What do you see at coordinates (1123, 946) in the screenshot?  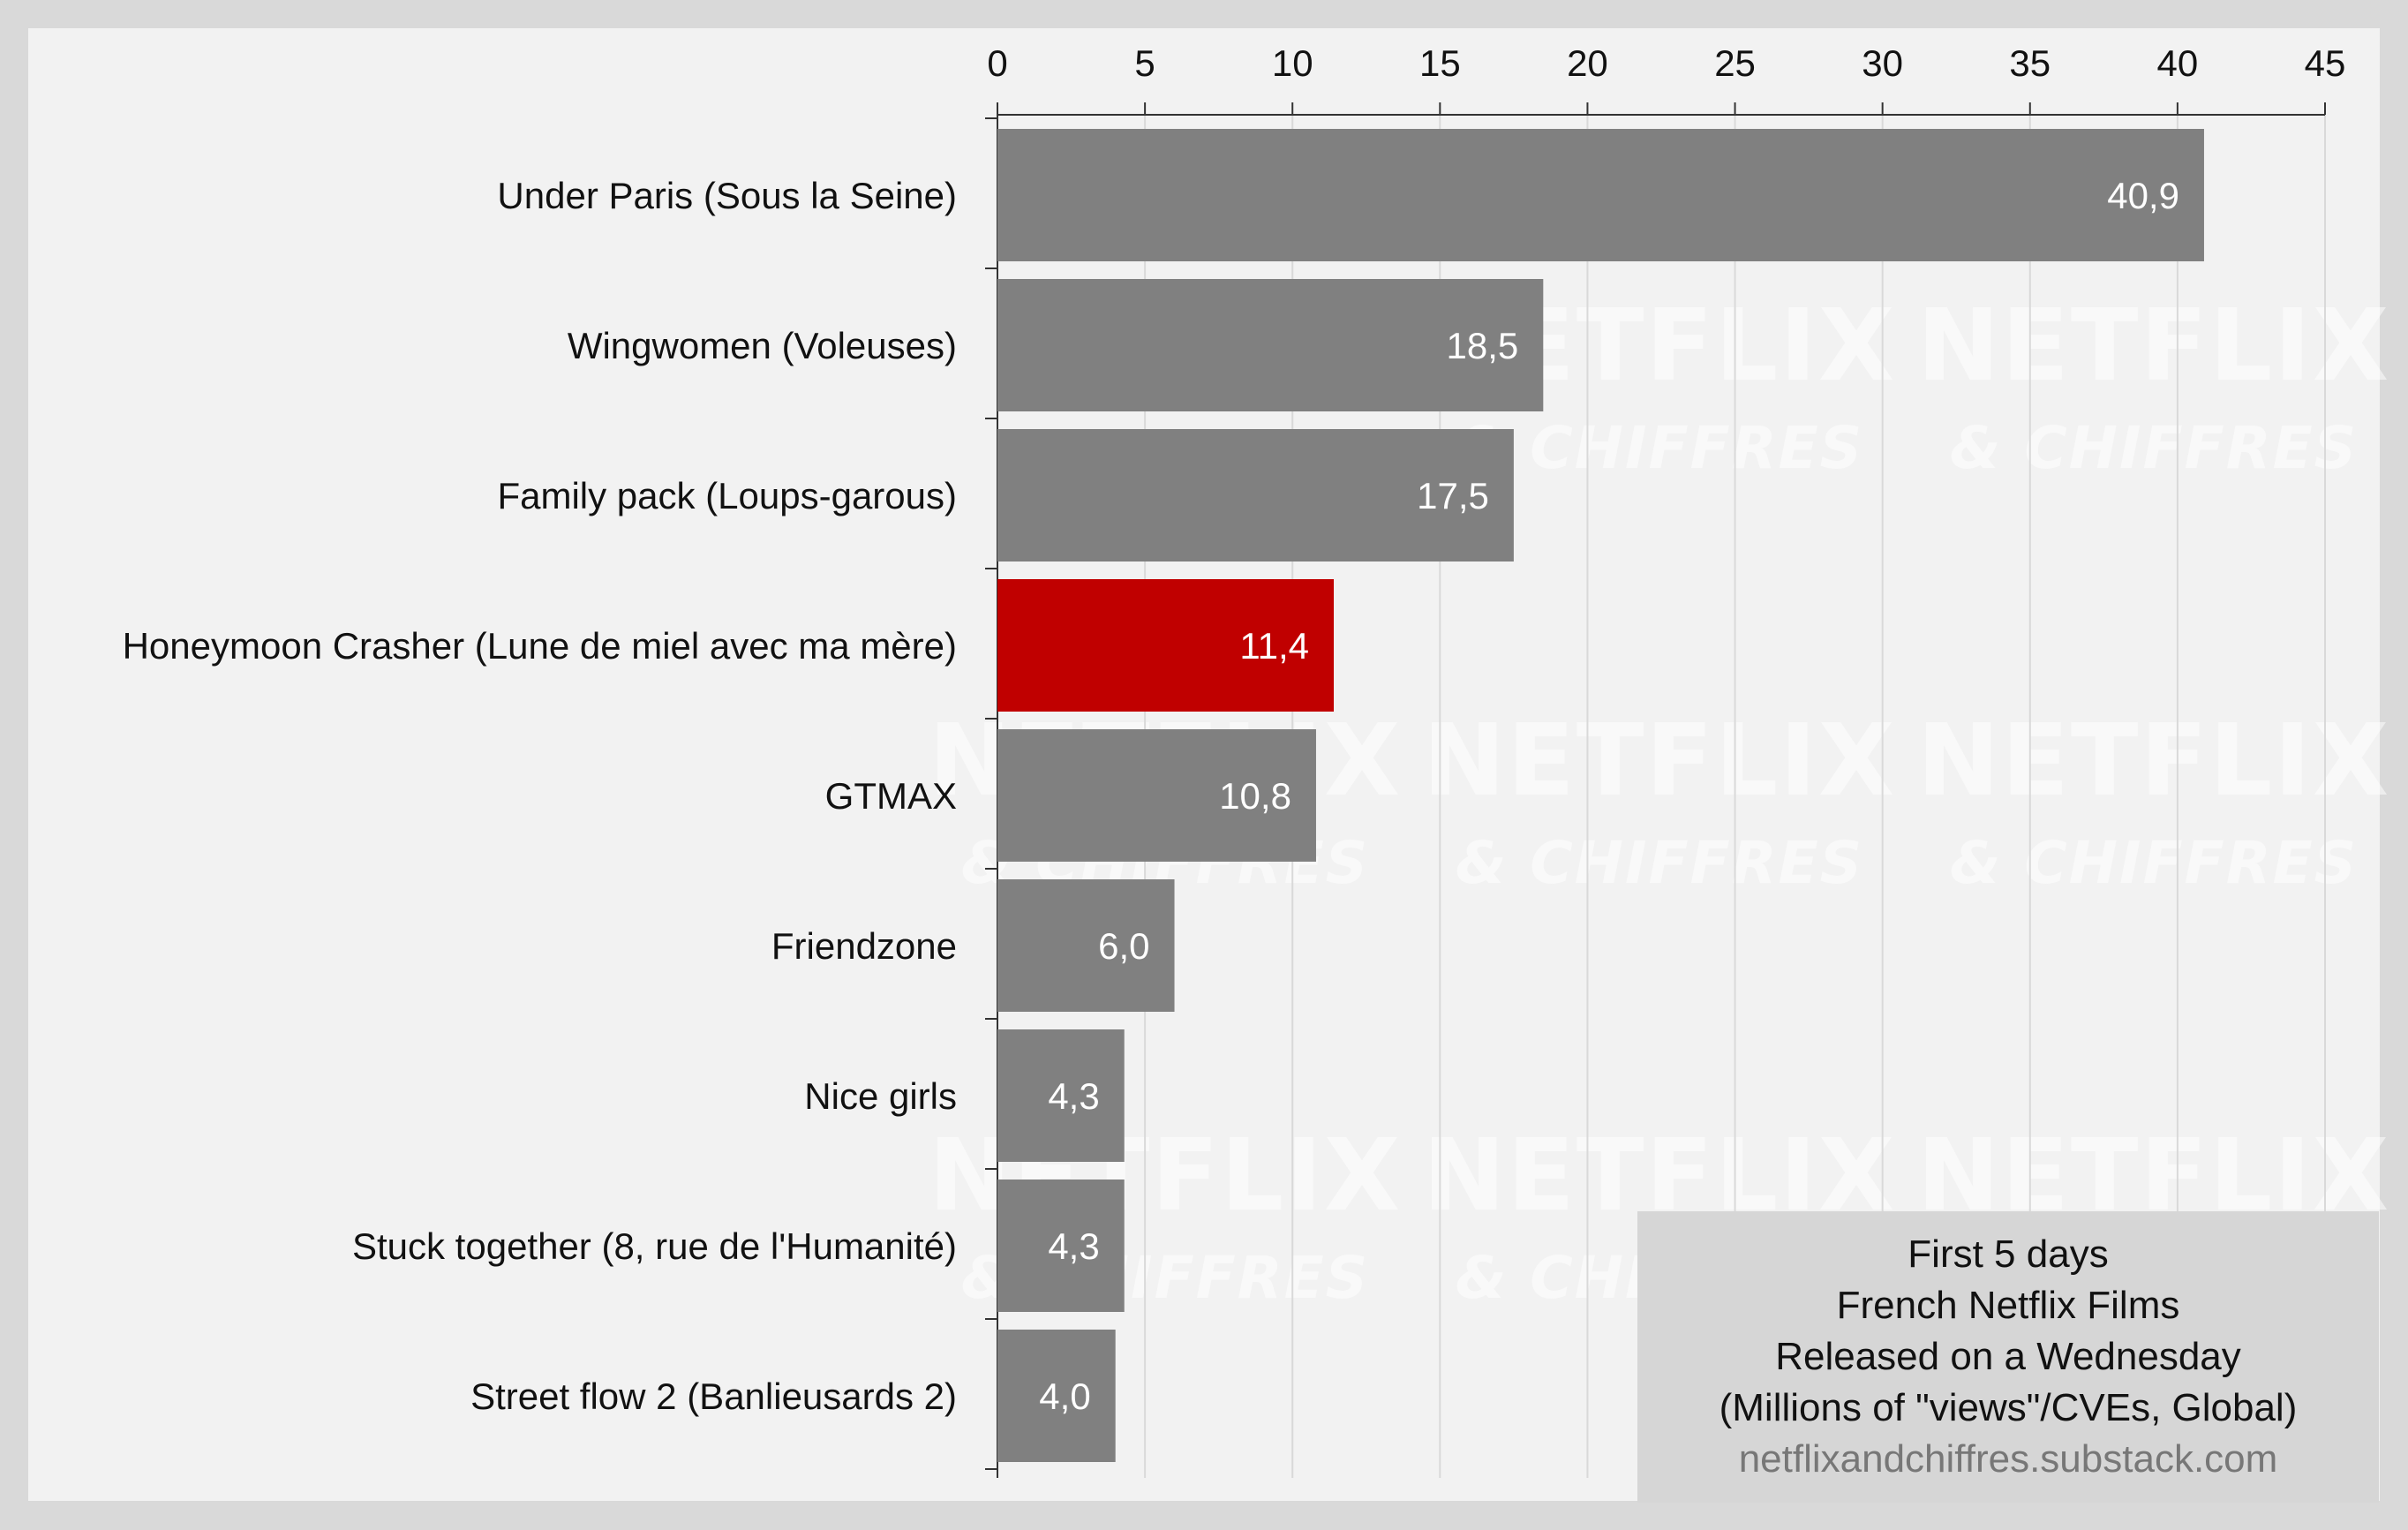 I see `bar-value-label-5: 6,0` at bounding box center [1123, 946].